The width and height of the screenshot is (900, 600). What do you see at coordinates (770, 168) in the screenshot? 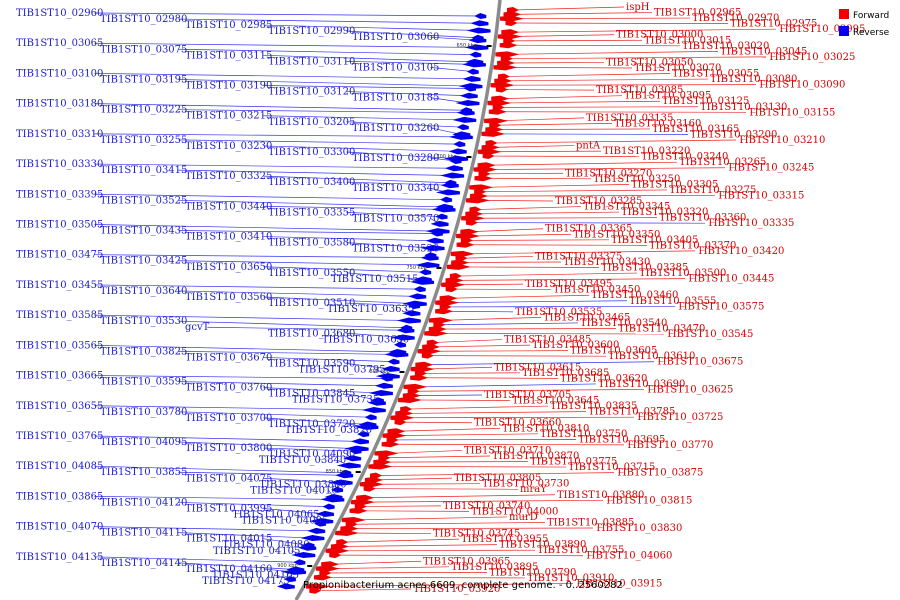
I see `gene-label-forward: TIB1ST10_03245` at bounding box center [770, 168].